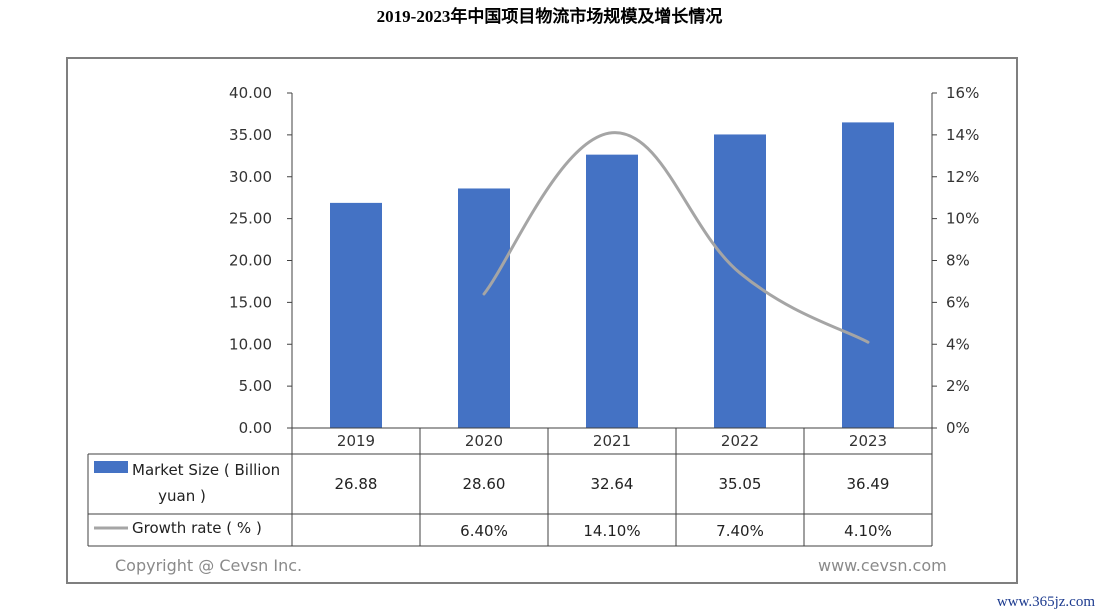 This screenshot has width=1099, height=614. What do you see at coordinates (549, 16) in the screenshot?
I see `chart-title: 2019-2023年中国项目物流市场规模及增长情况` at bounding box center [549, 16].